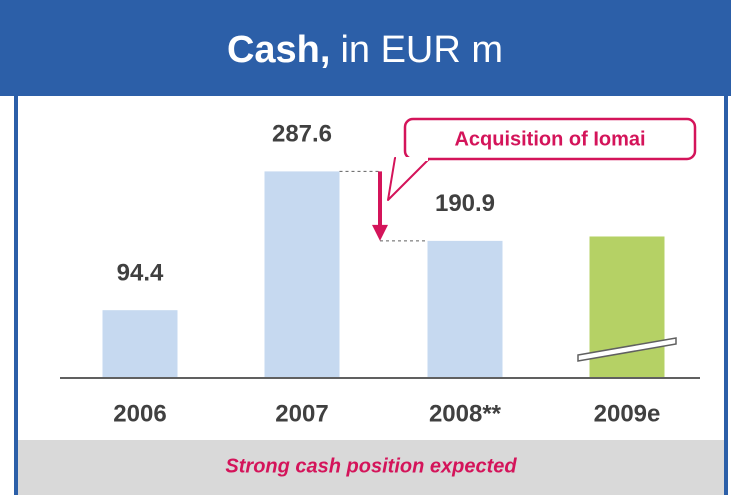 Image resolution: width=731 pixels, height=495 pixels. I want to click on x-tick-label: 2007, so click(301, 413).